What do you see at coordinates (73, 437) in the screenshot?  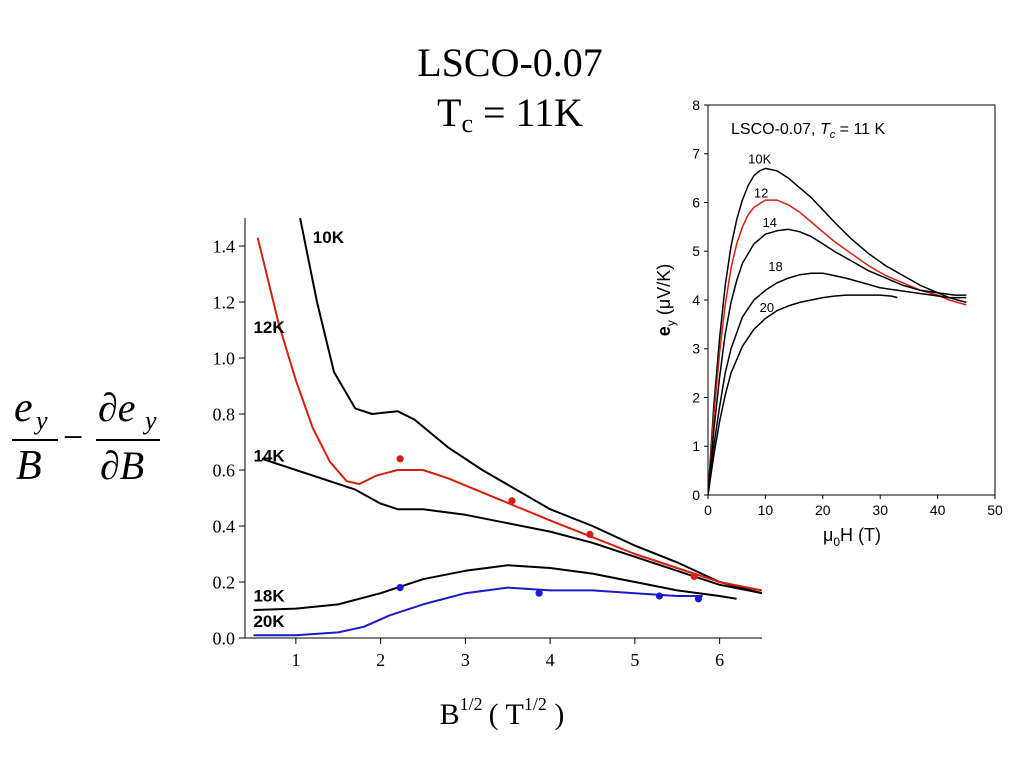 I see `formula-minus: −` at bounding box center [73, 437].